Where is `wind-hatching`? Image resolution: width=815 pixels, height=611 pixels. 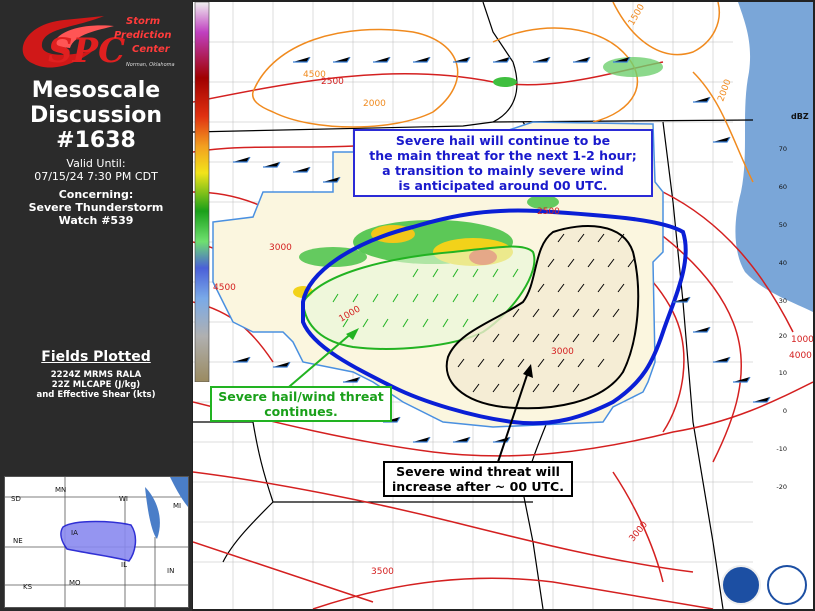
wind-hatching is located at coordinates (546, 313).